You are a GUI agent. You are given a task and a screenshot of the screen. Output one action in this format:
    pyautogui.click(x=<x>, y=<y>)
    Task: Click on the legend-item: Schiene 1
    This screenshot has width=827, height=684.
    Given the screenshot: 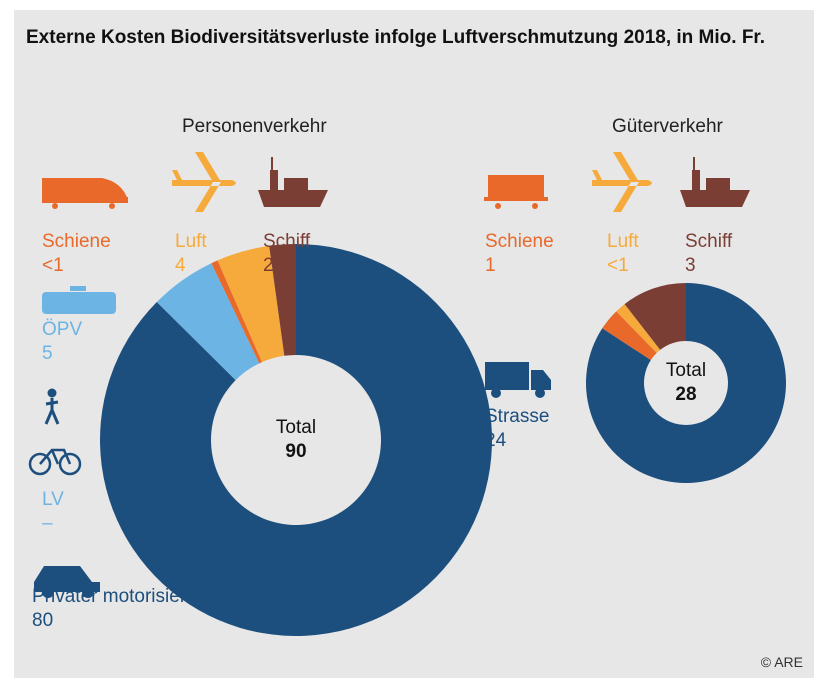 What is the action you would take?
    pyautogui.click(x=535, y=254)
    